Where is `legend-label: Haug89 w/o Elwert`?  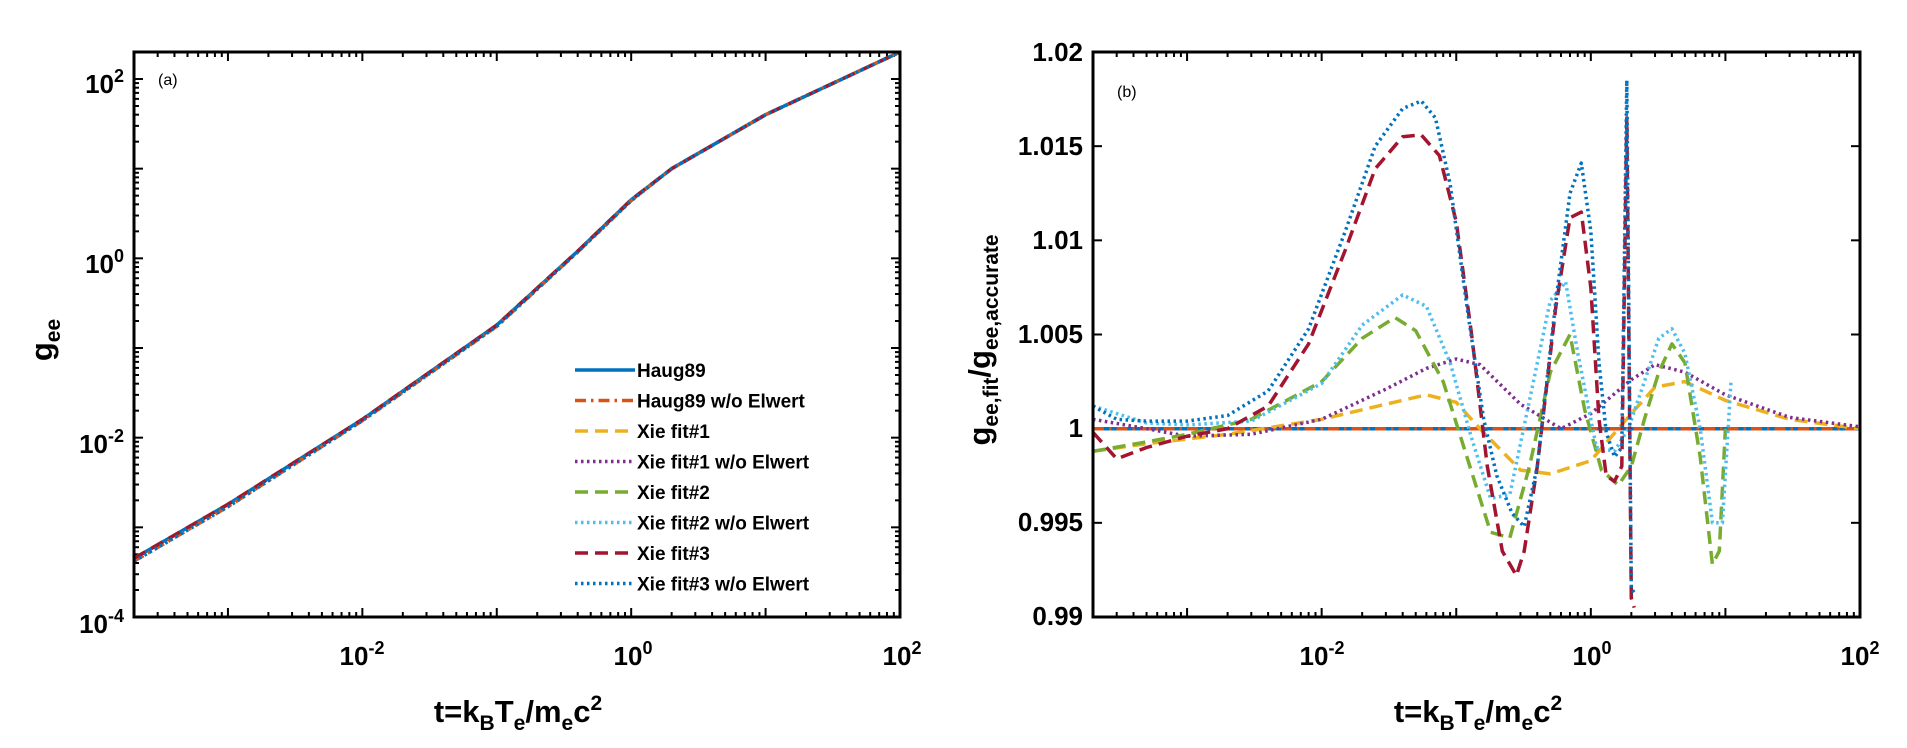
legend-label: Haug89 w/o Elwert is located at coordinates (721, 402).